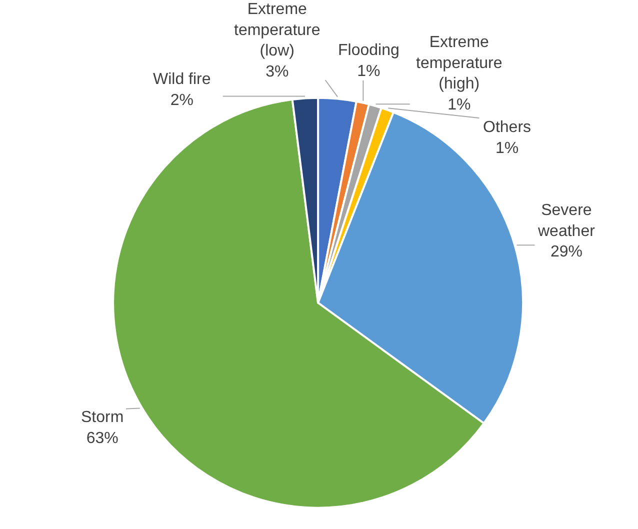 The height and width of the screenshot is (529, 638). Describe the element at coordinates (277, 30) in the screenshot. I see `slice-label: Extreme temperature (low)` at that location.